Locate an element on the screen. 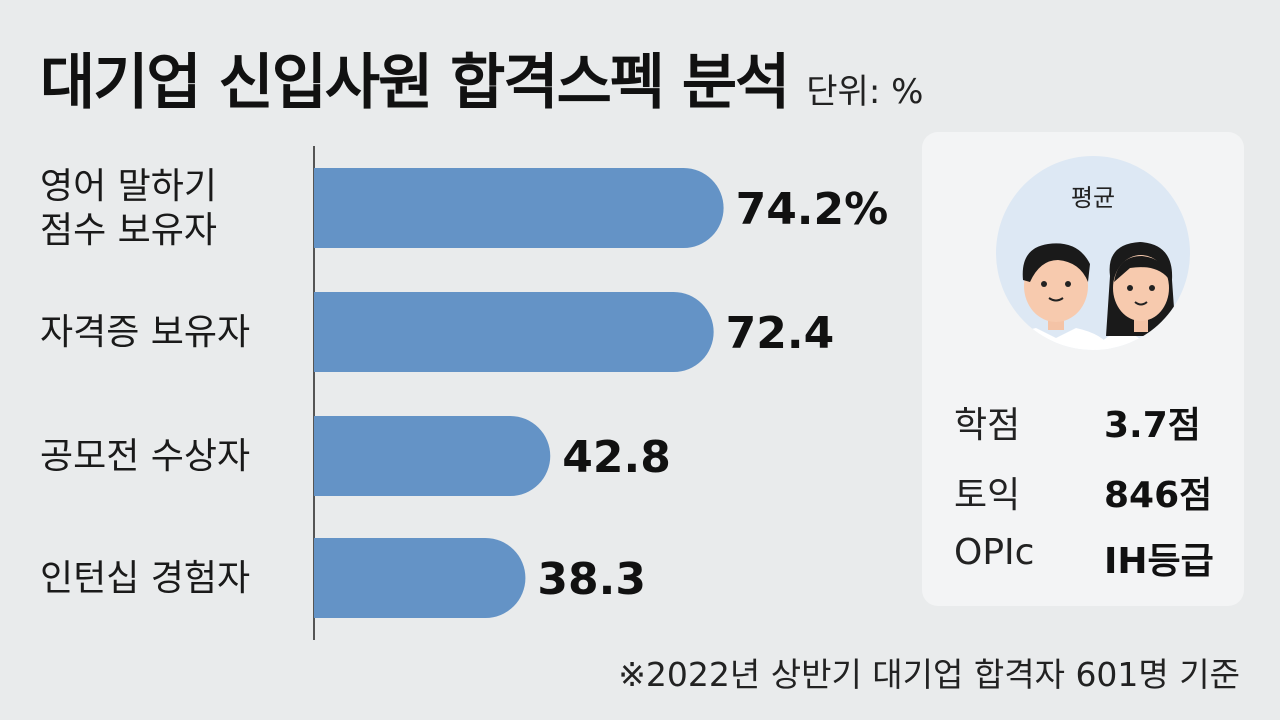 Image resolution: width=1280 pixels, height=720 pixels. stat-key: OPIc is located at coordinates (994, 552).